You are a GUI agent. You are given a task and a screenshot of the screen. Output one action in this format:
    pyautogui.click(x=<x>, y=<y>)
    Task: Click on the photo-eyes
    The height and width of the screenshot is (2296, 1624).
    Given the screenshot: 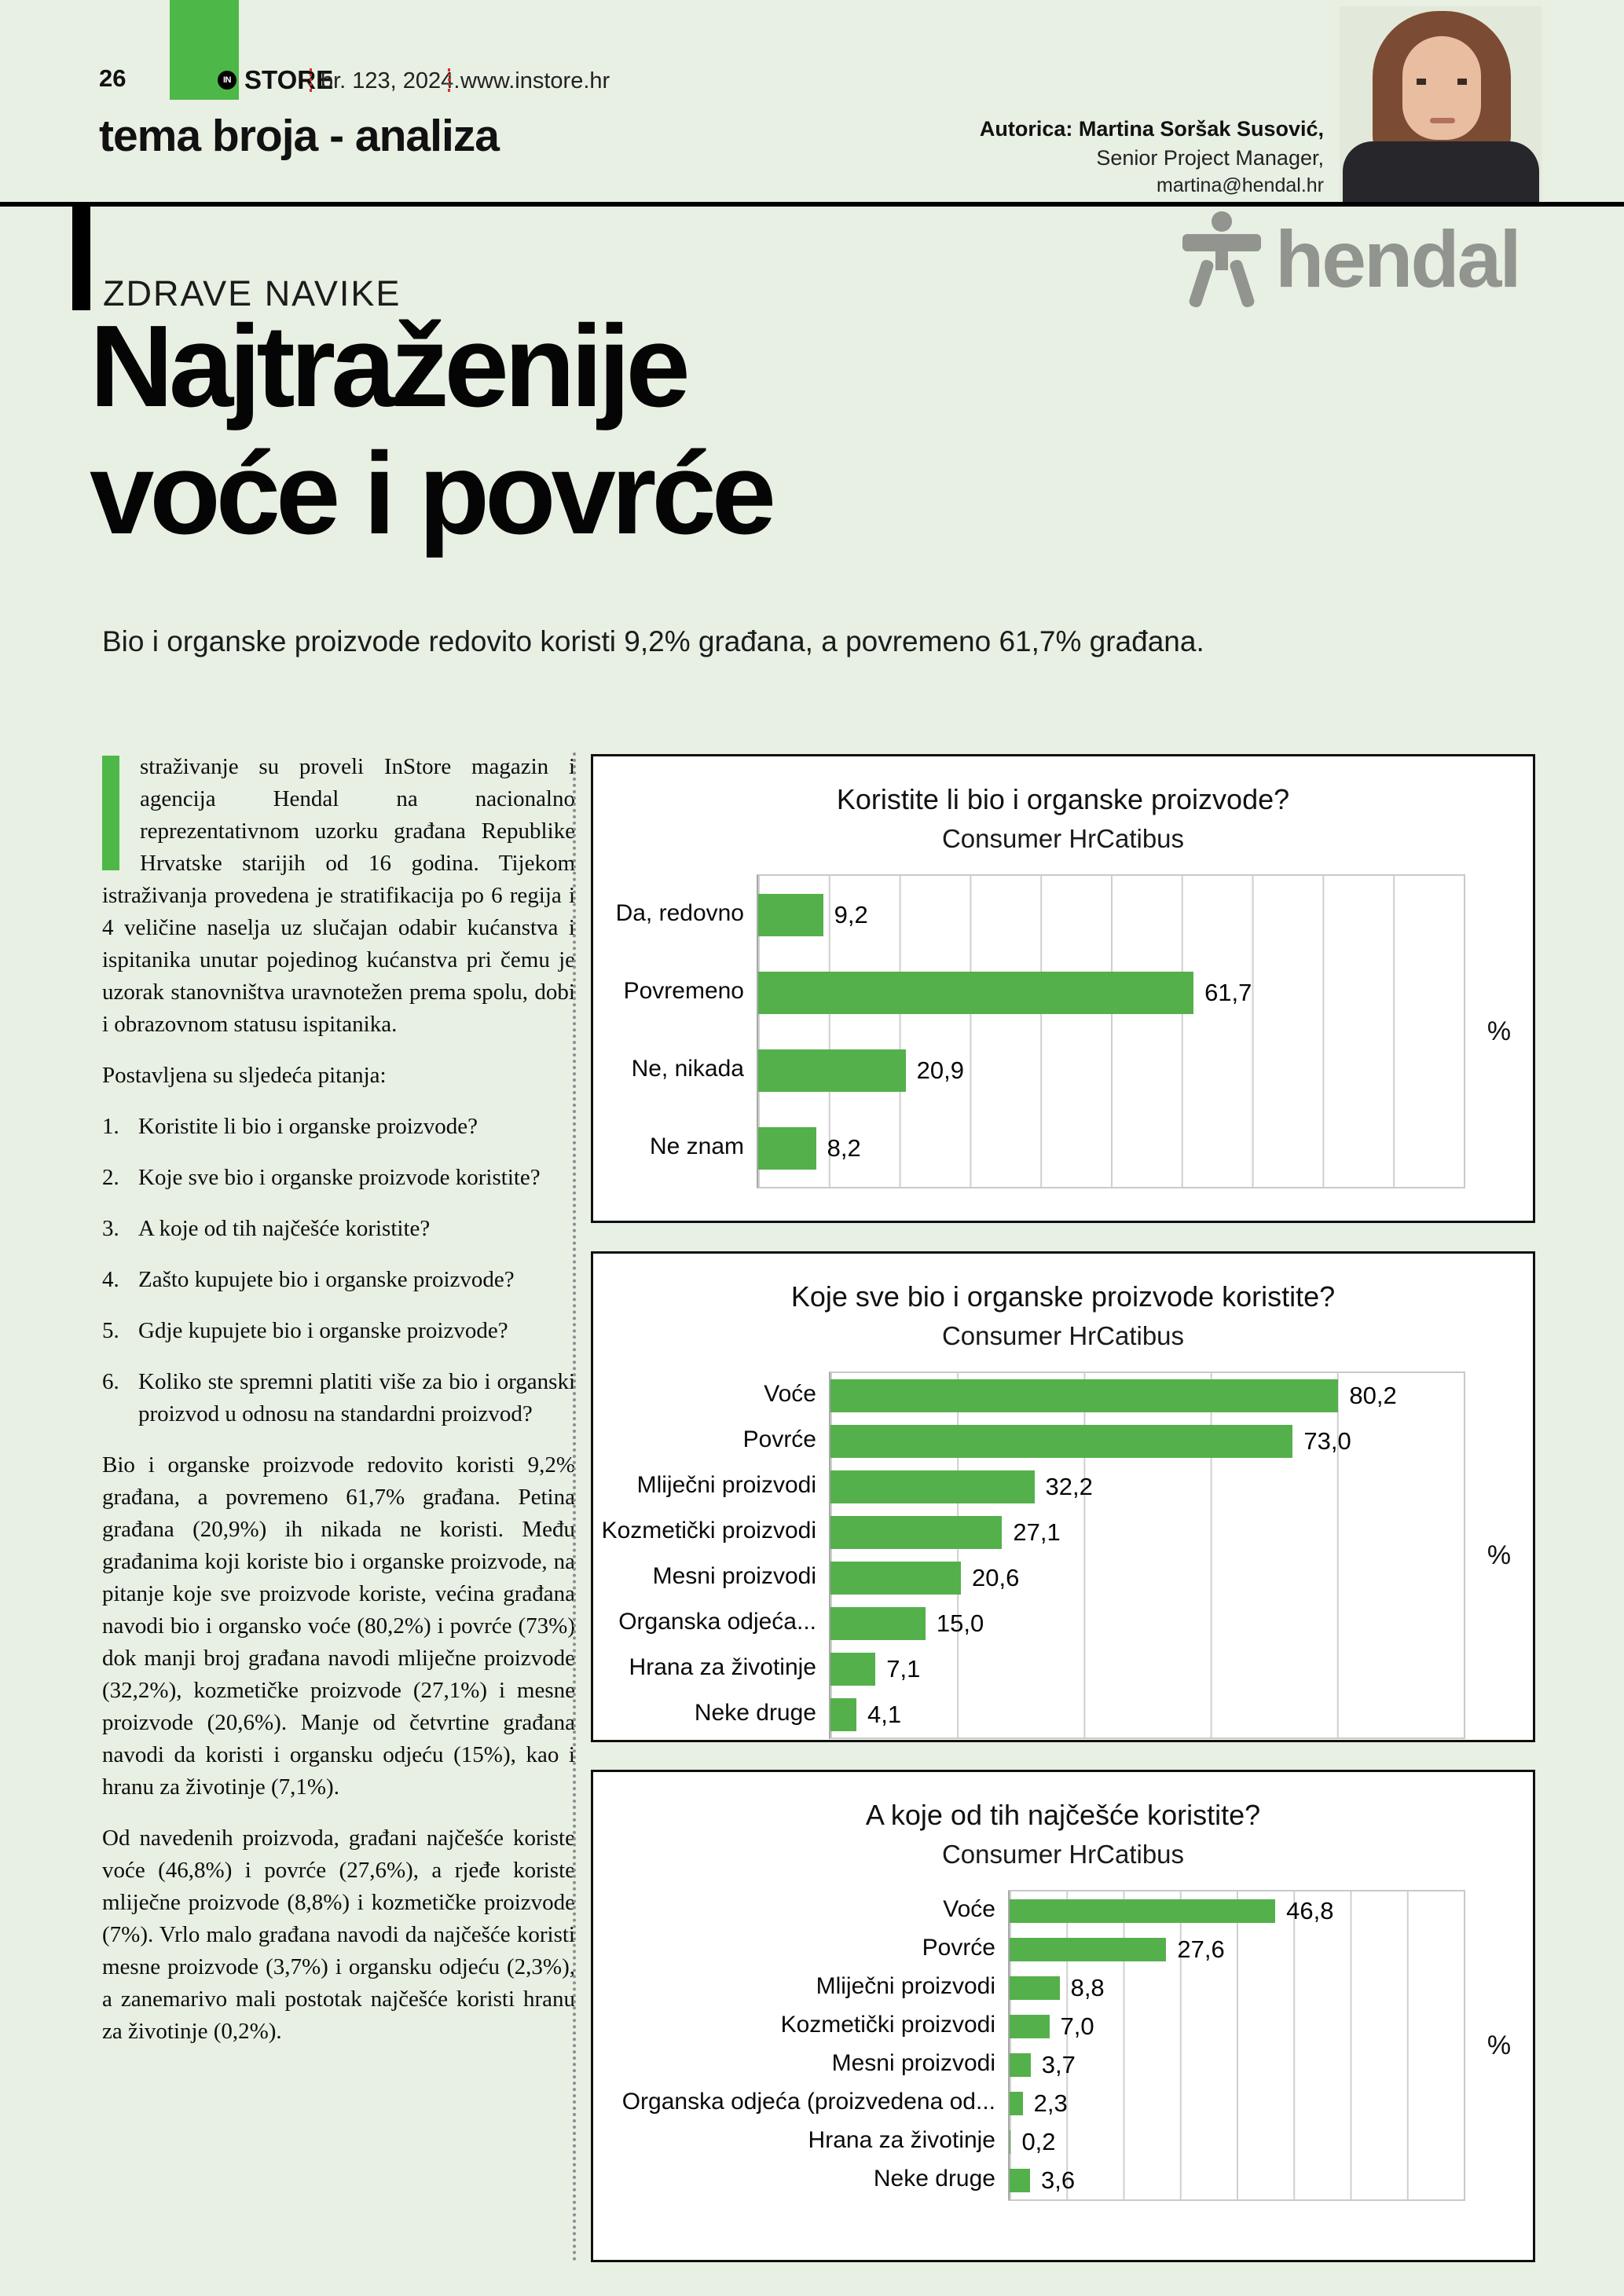 What is the action you would take?
    pyautogui.click(x=1442, y=82)
    